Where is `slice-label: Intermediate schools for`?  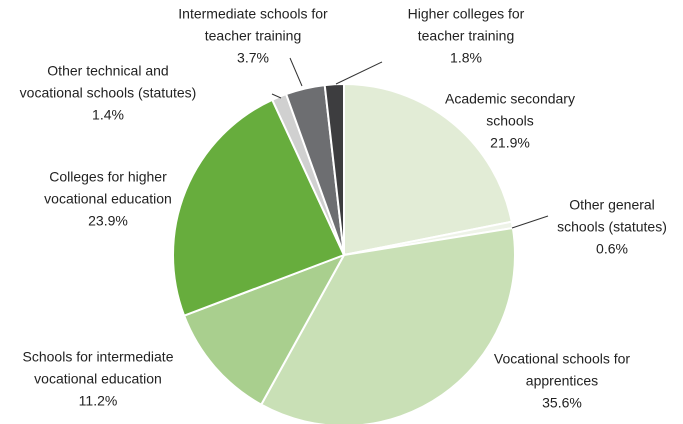
slice-label: Intermediate schools for is located at coordinates (253, 14).